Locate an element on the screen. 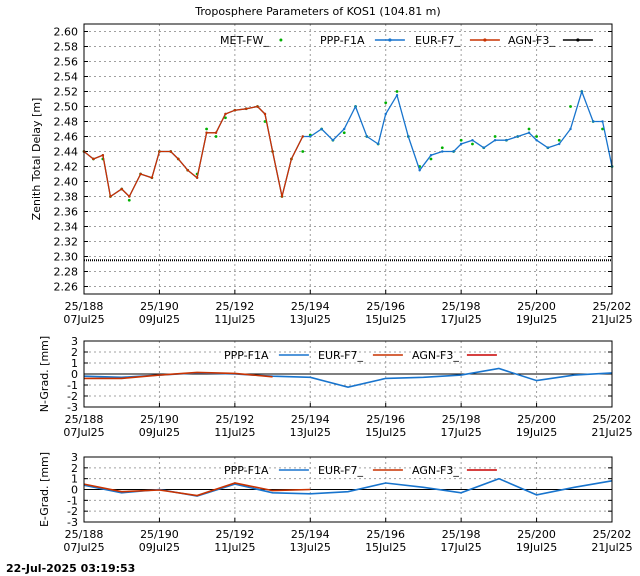 The height and width of the screenshot is (576, 640). y-tick-label: 2.46 is located at coordinates (66, 137).